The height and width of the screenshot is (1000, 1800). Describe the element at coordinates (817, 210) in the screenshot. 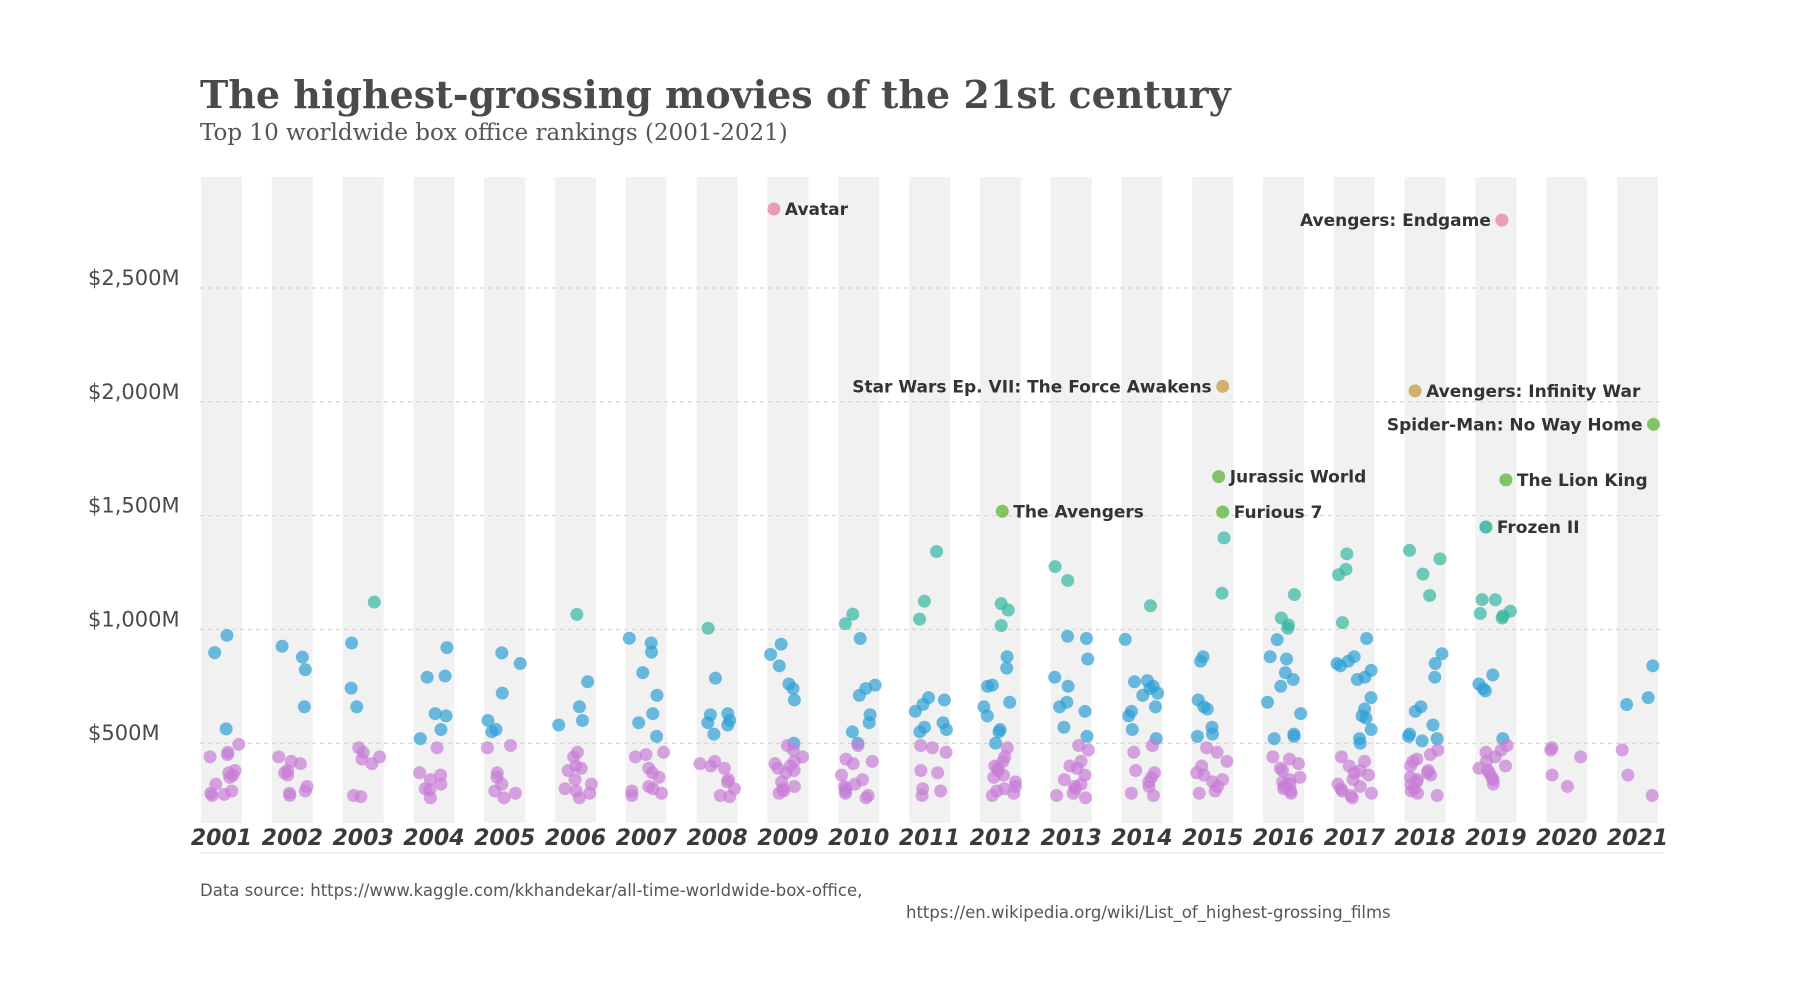

I see `annotation-label: Avatar` at that location.